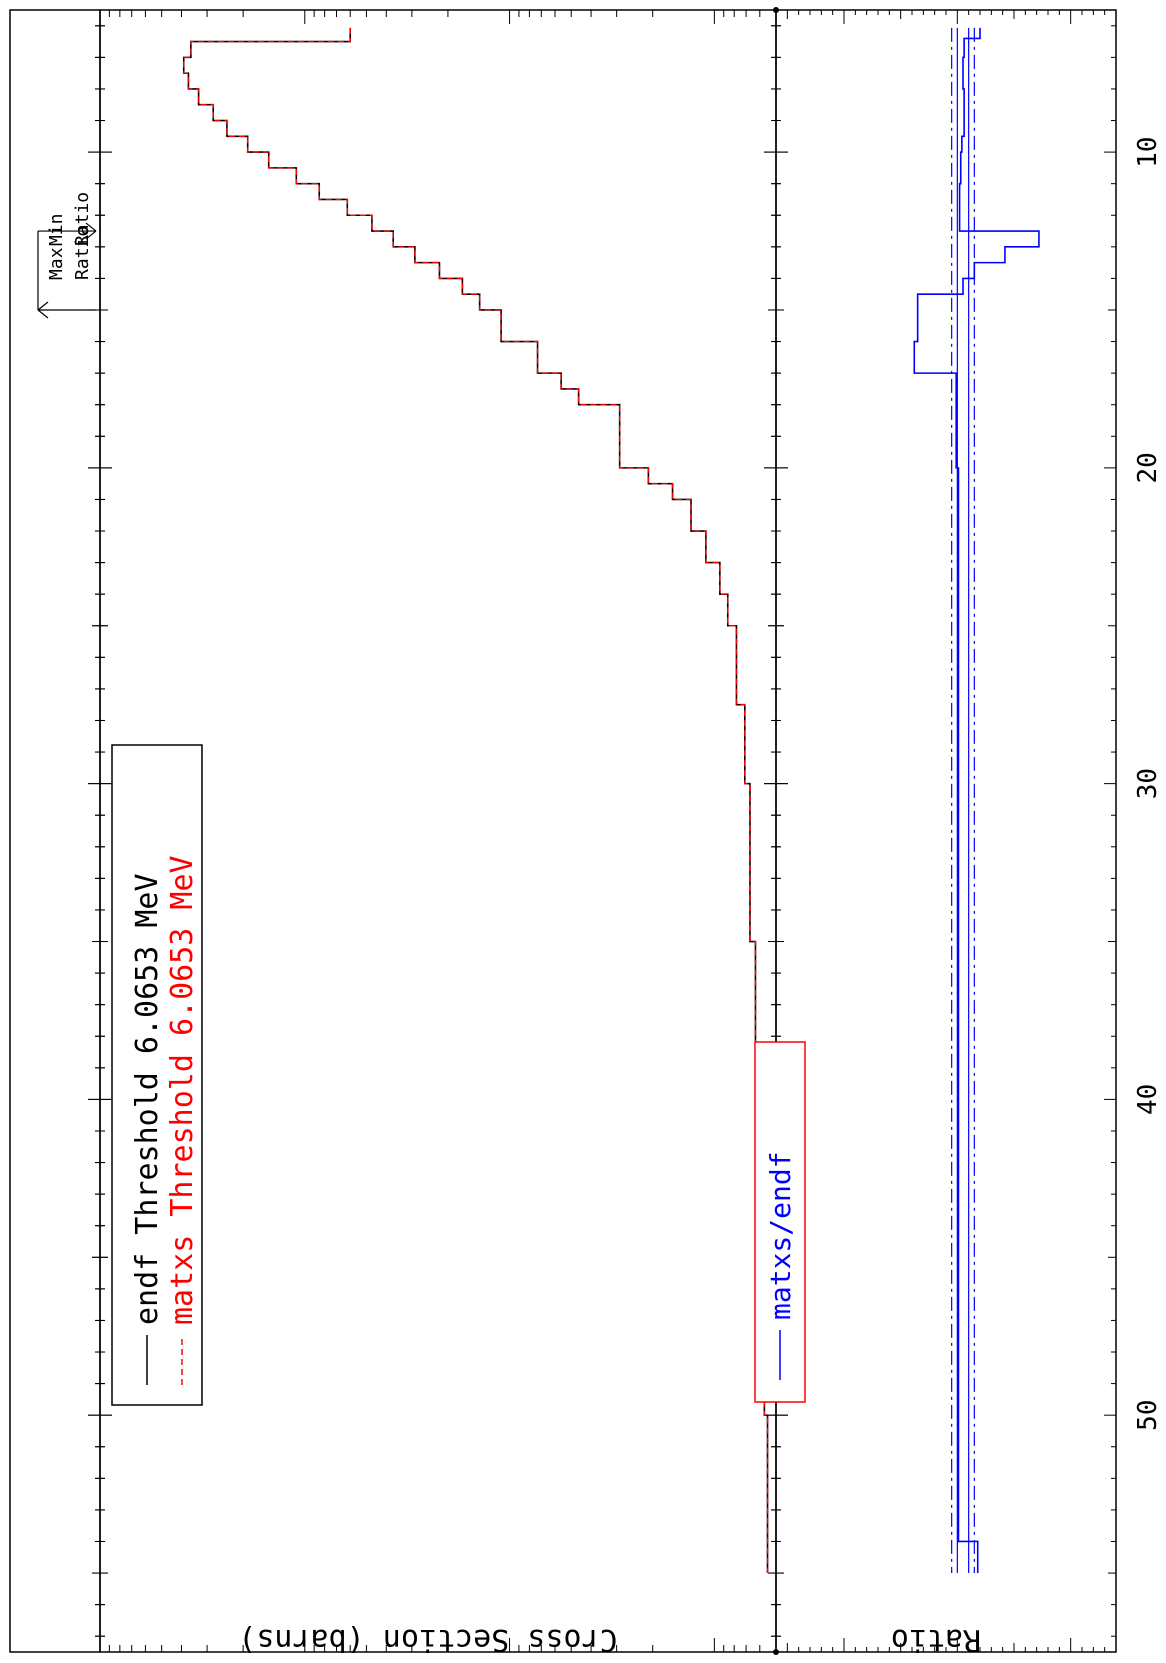  Describe the element at coordinates (1148, 151) in the screenshot. I see `x-tick-label: 10` at that location.